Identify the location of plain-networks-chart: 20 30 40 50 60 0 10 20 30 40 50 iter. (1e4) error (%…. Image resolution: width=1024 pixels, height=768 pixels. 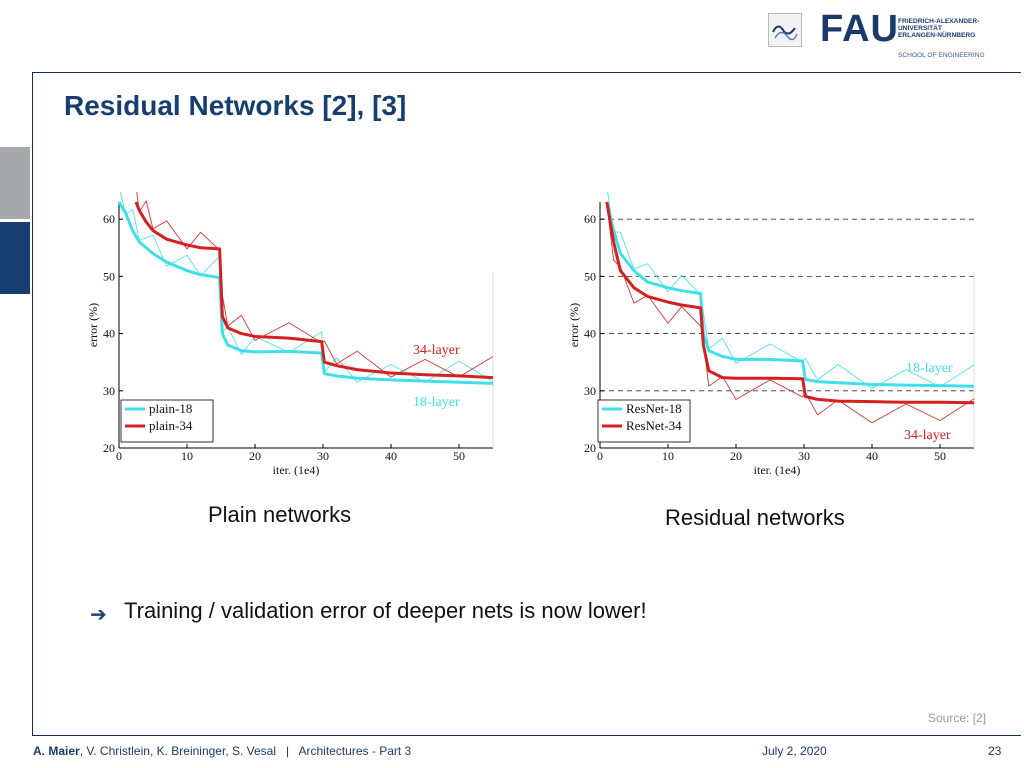
(290, 334).